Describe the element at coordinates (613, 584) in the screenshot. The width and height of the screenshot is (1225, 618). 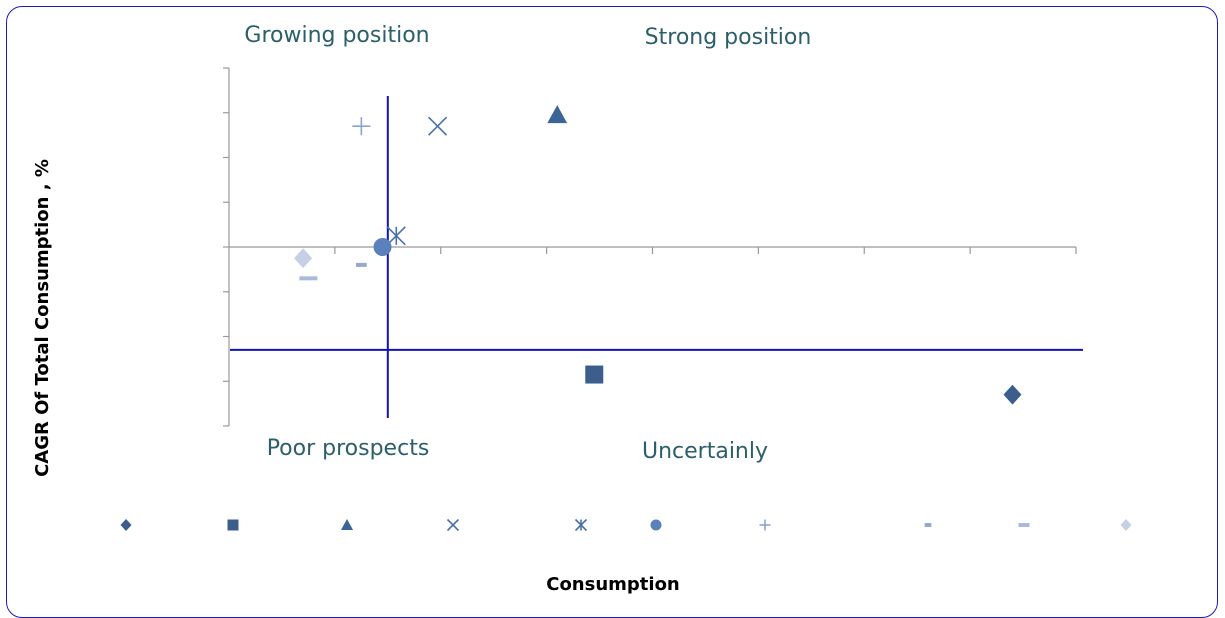
I see `x-axis-title: Consumption` at that location.